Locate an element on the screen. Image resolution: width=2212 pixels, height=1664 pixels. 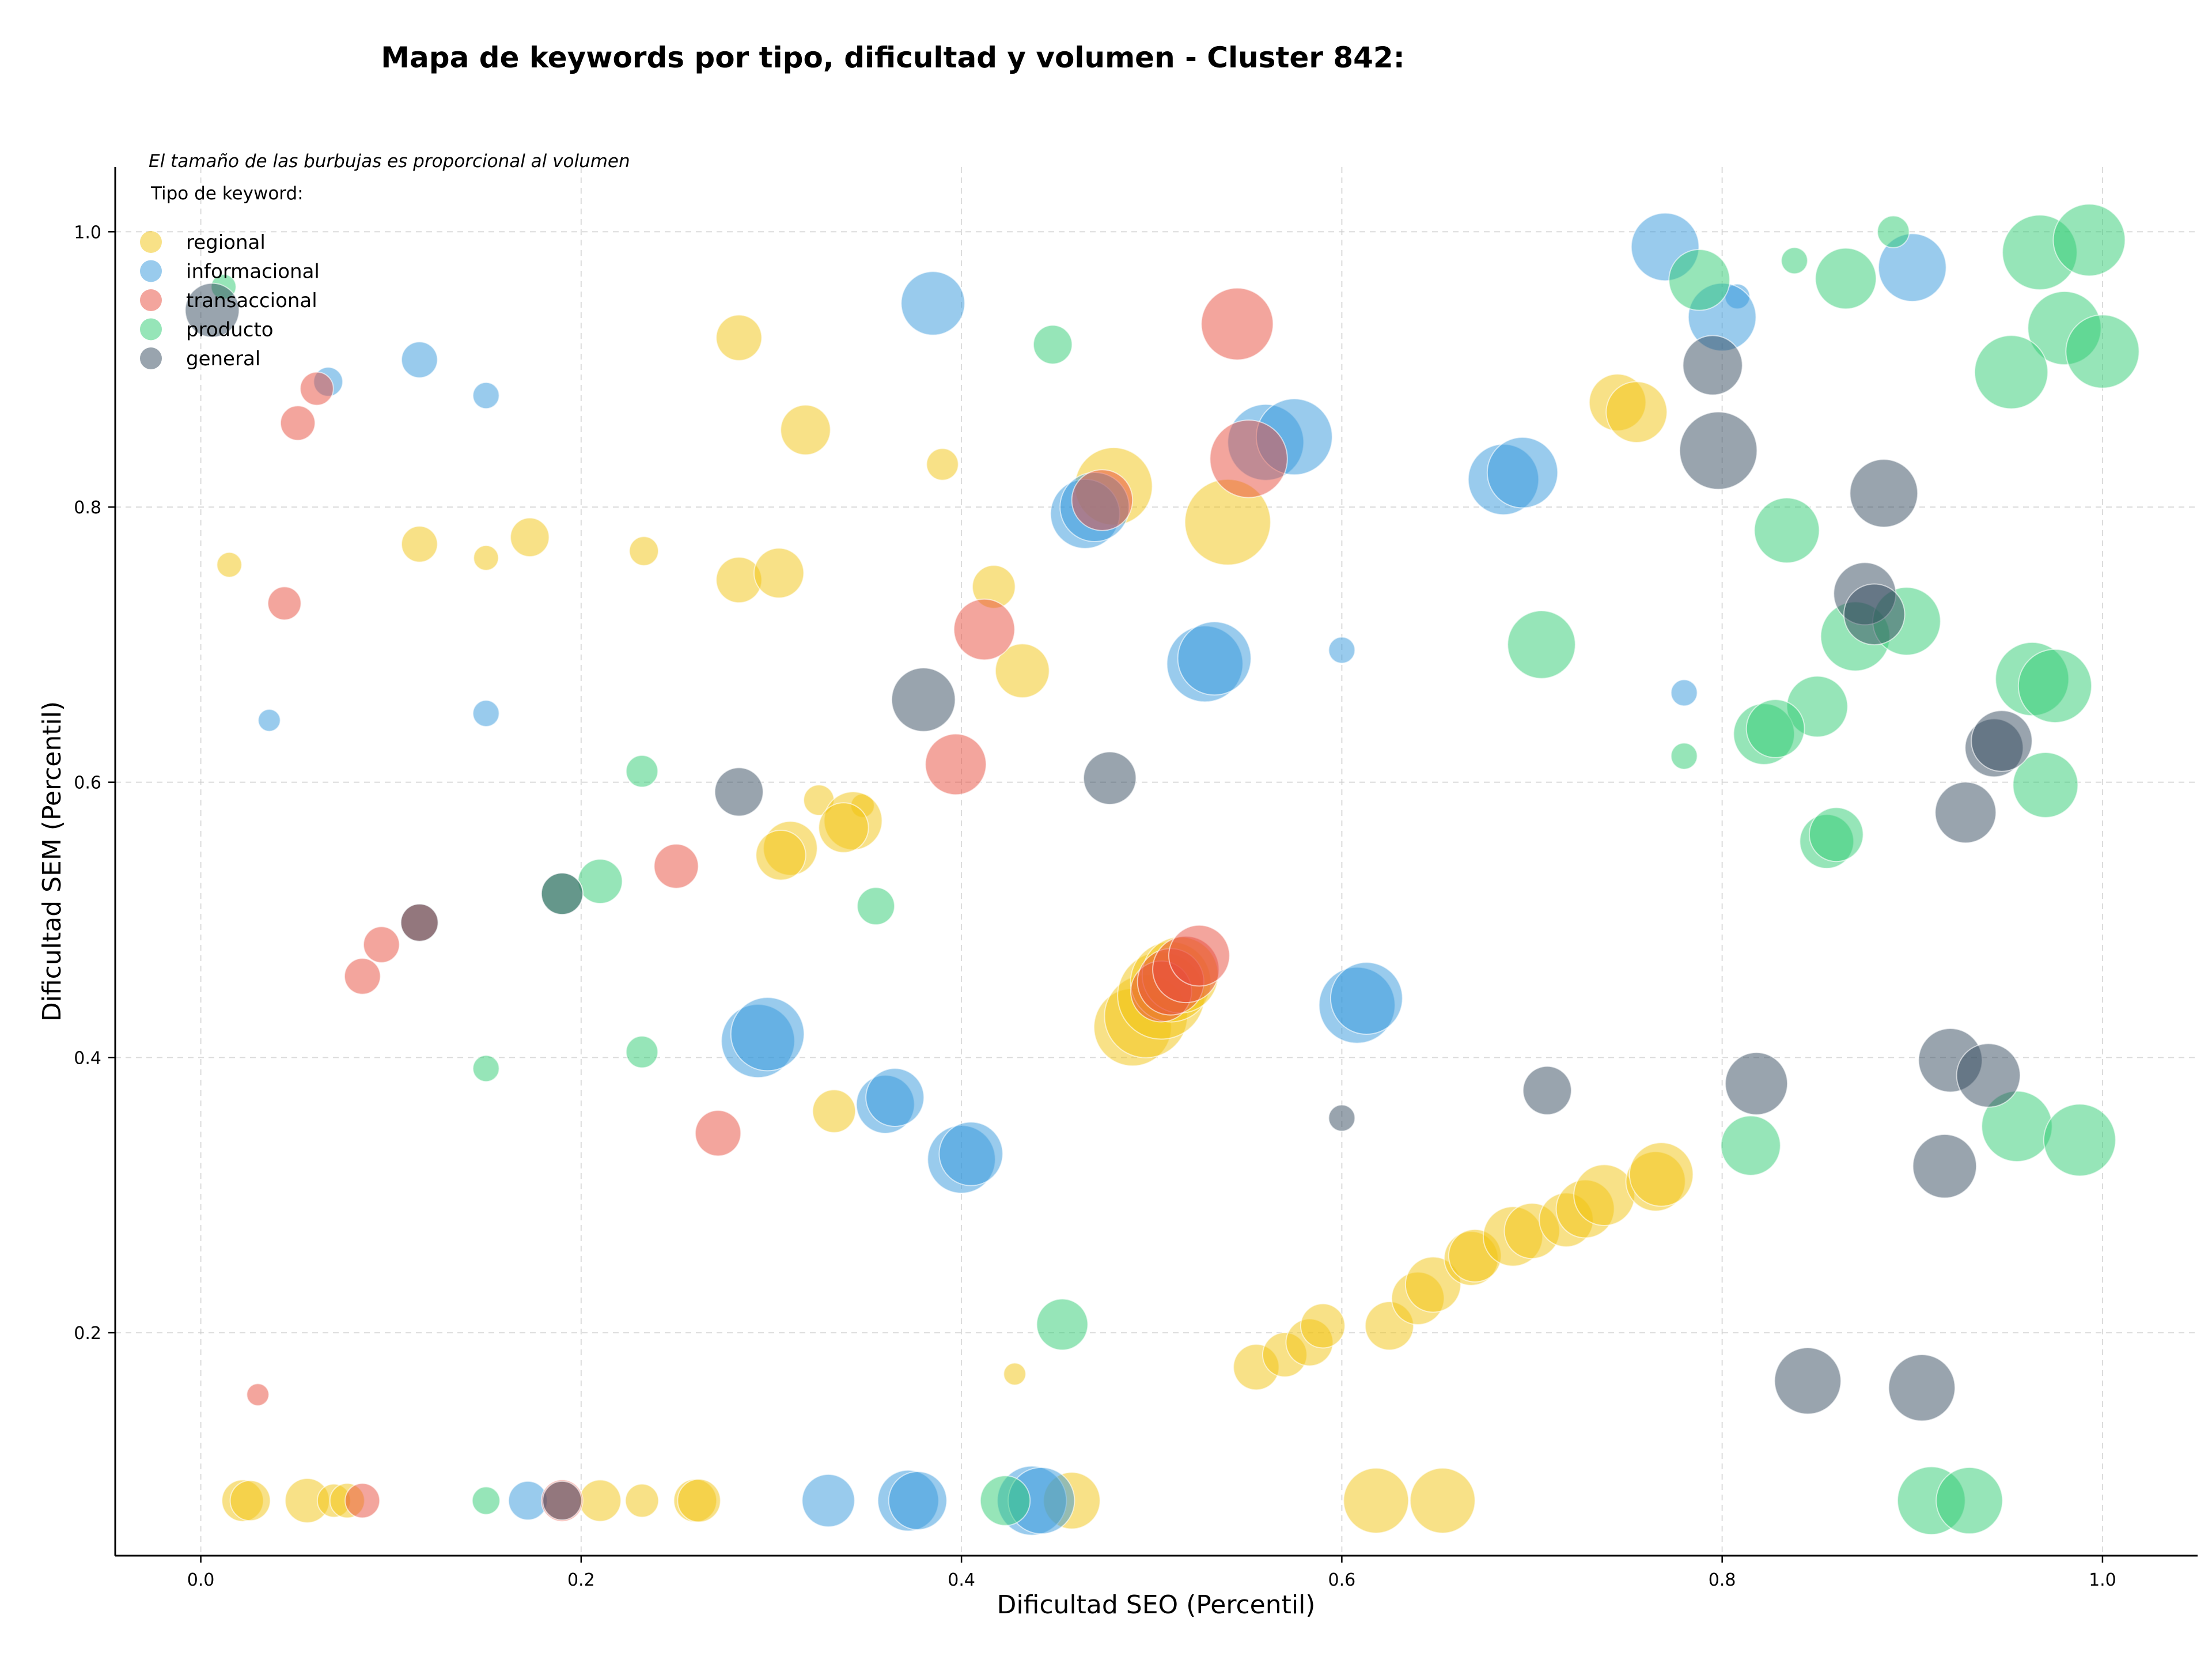
x-tick-label: 1.0 is located at coordinates (2102, 1580).